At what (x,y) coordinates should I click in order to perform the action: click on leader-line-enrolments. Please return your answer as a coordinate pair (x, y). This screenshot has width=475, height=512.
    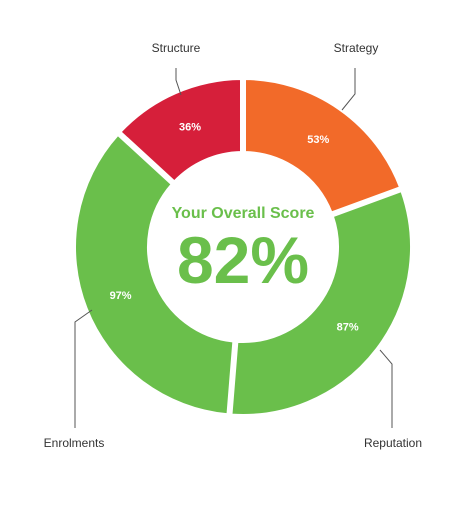
    Looking at the image, I should click on (83, 368).